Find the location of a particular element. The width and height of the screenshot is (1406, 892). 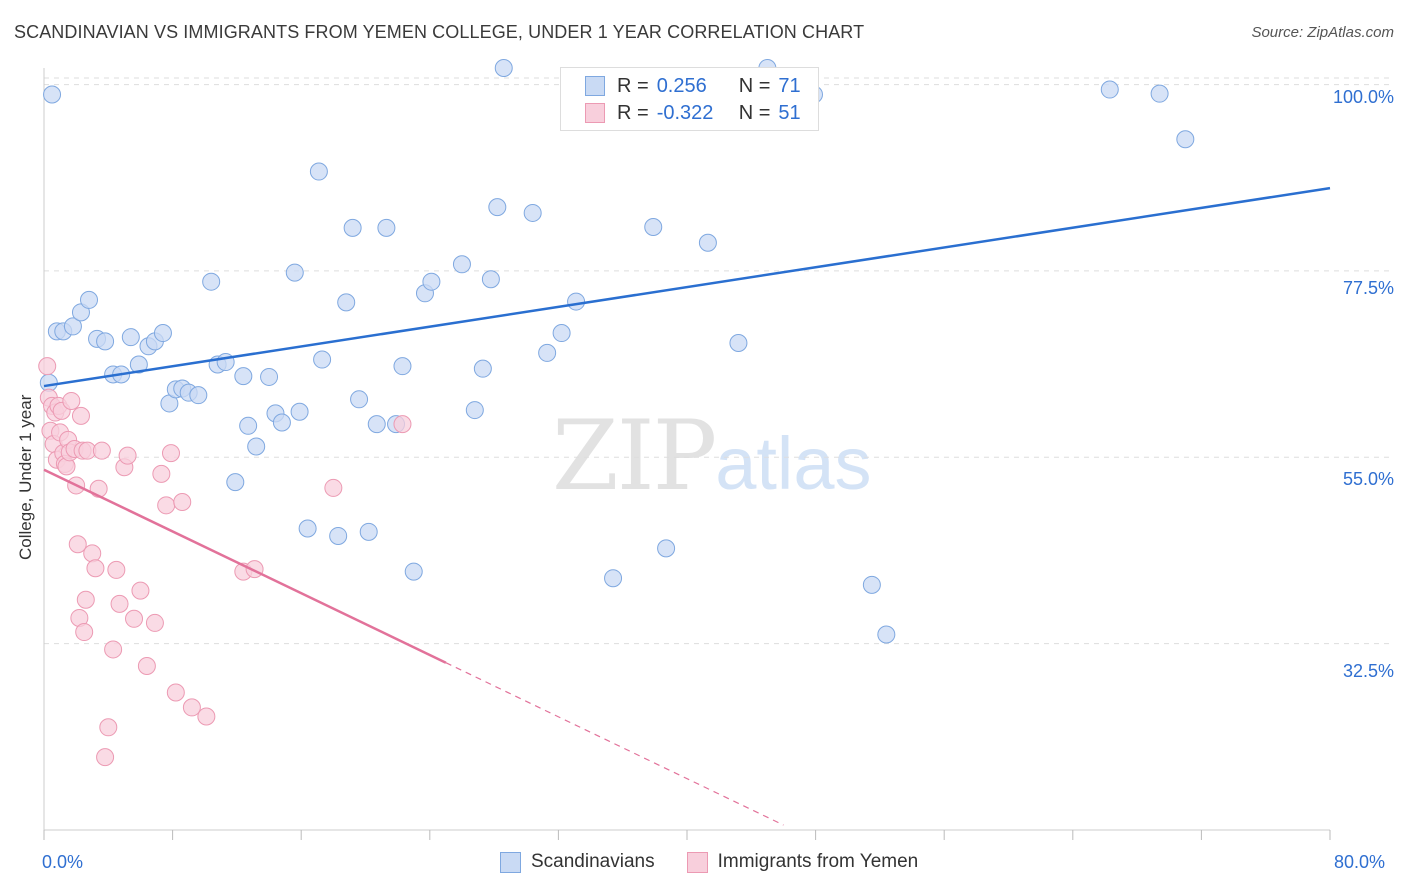

legend-label: Scandinavians is located at coordinates (593, 861).